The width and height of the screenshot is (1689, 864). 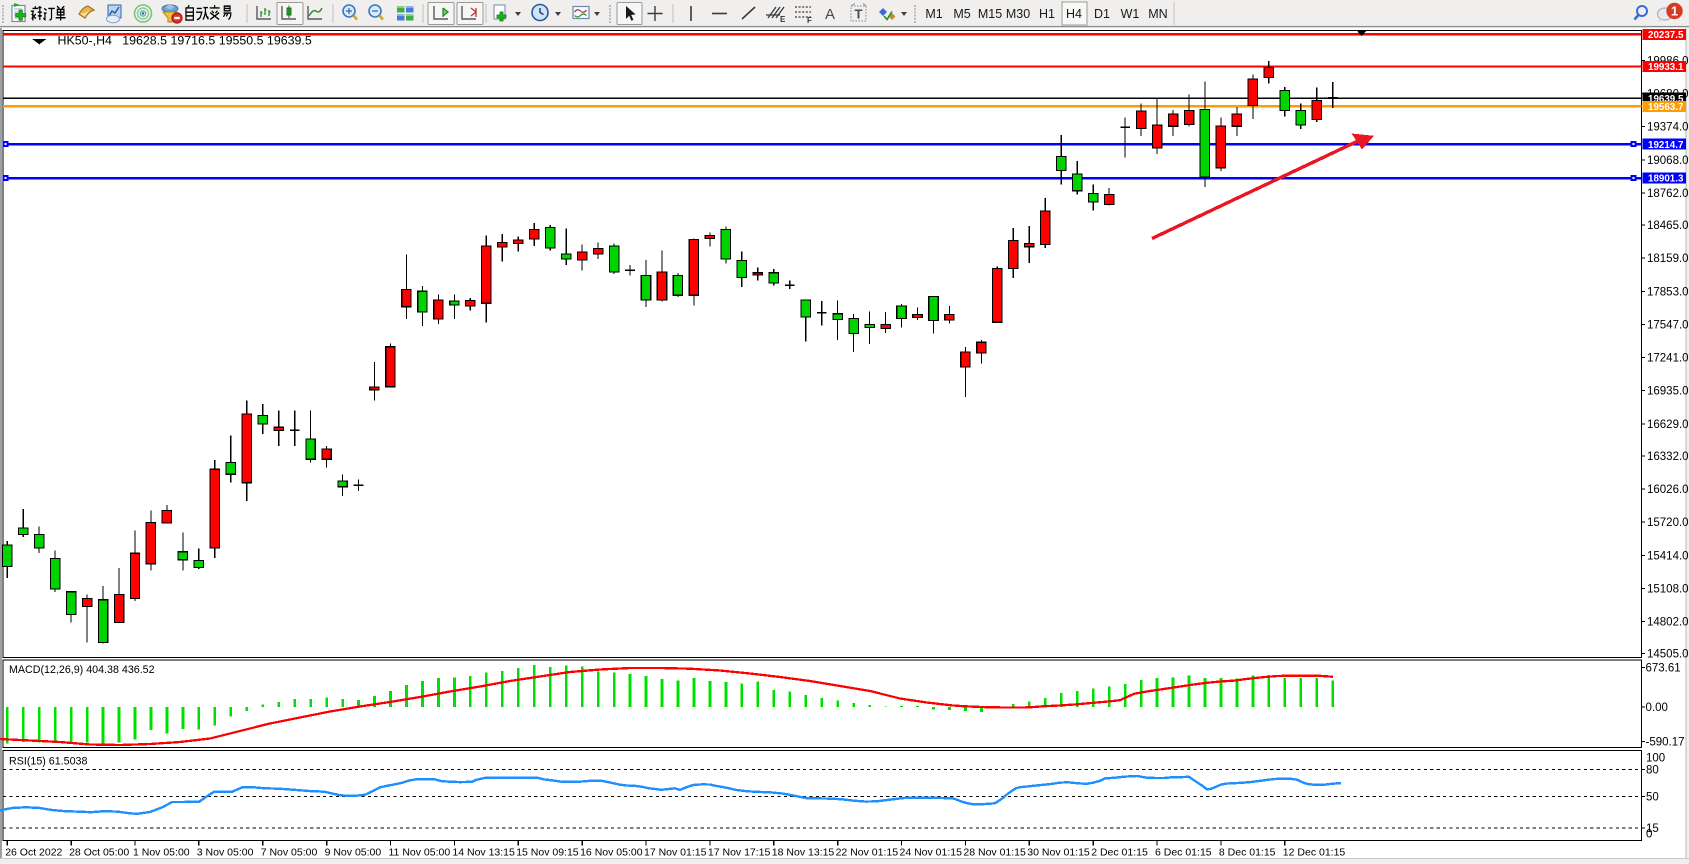 What do you see at coordinates (867, 853) in the screenshot?
I see `svg-text: 22 Nov 01:15` at bounding box center [867, 853].